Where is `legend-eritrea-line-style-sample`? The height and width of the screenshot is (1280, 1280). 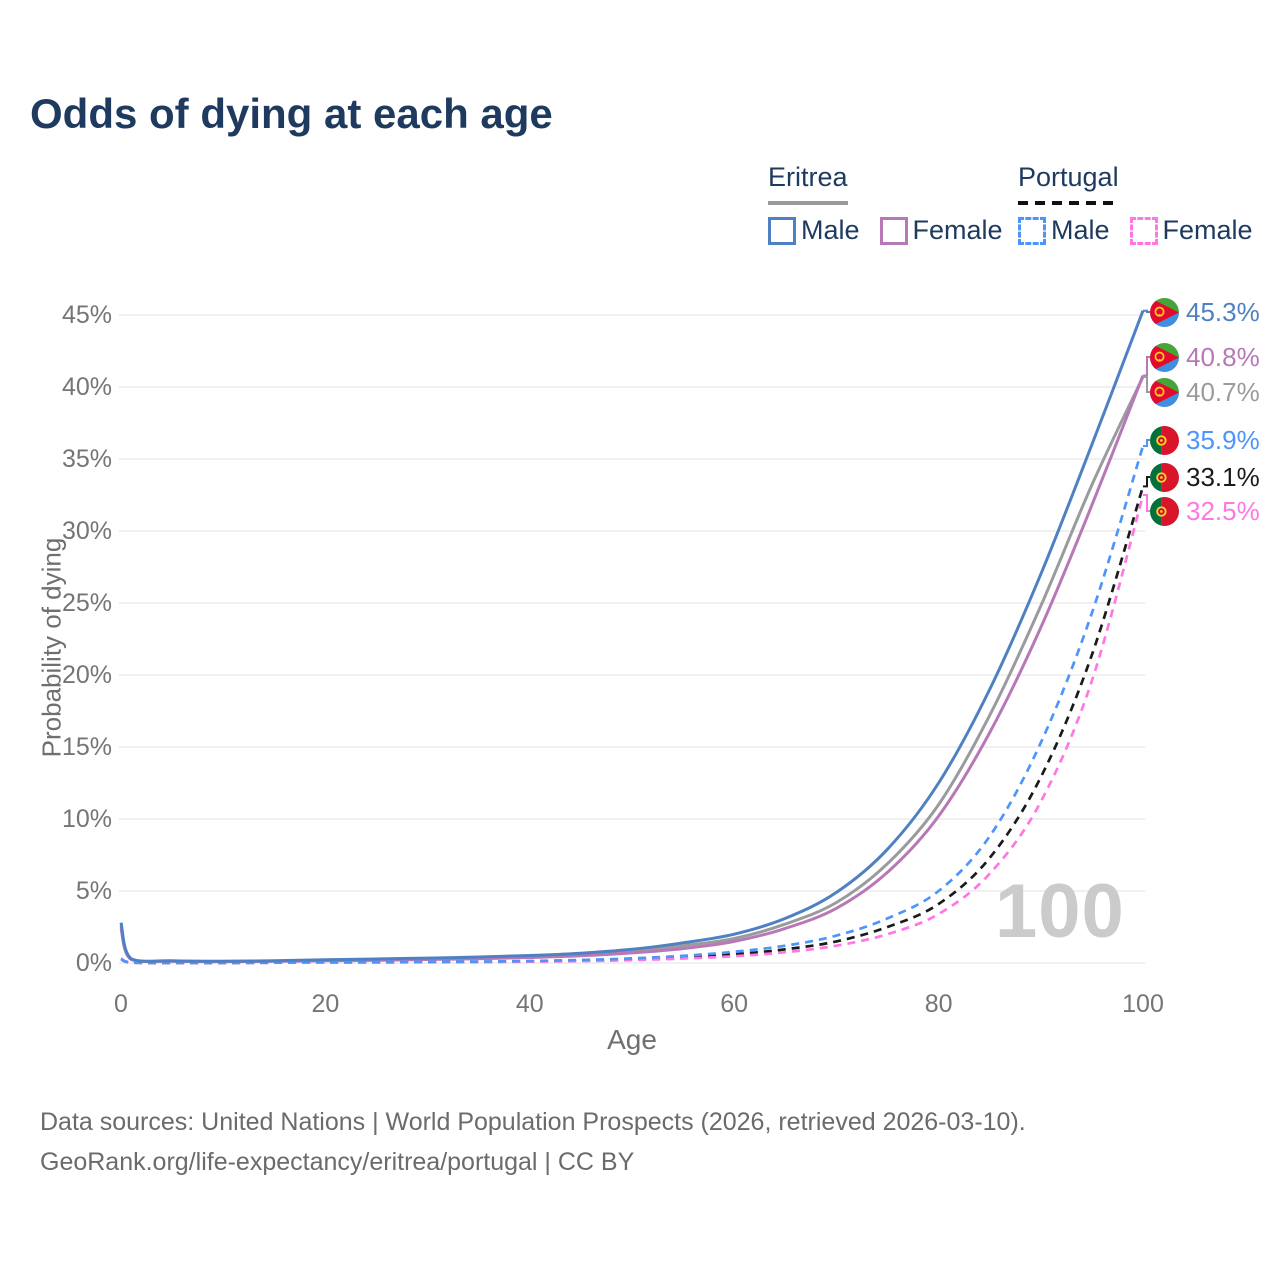 legend-eritrea-line-style-sample is located at coordinates (808, 203).